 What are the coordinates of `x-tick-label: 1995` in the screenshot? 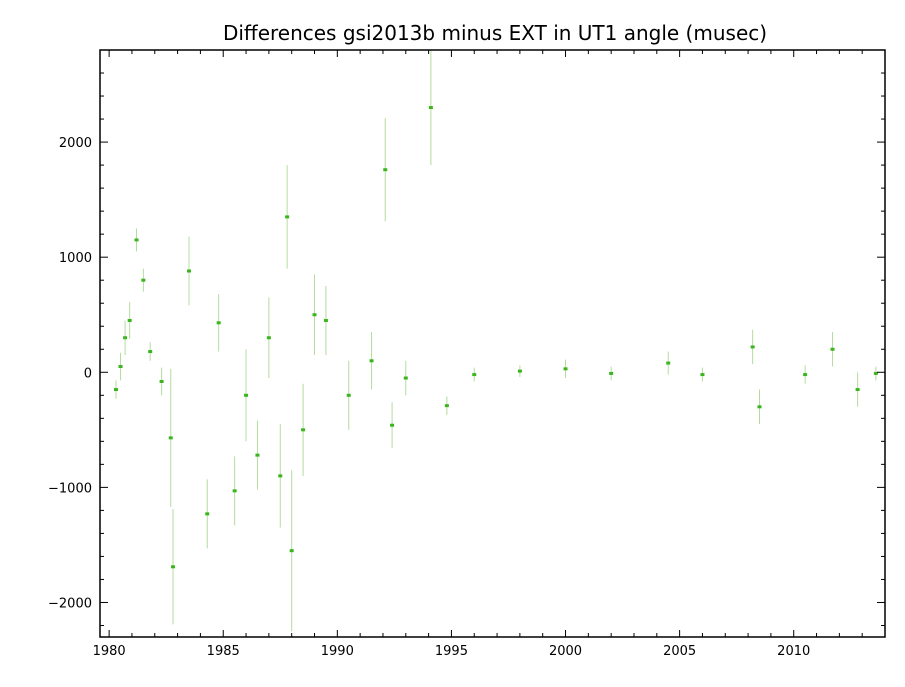 It's located at (451, 651).